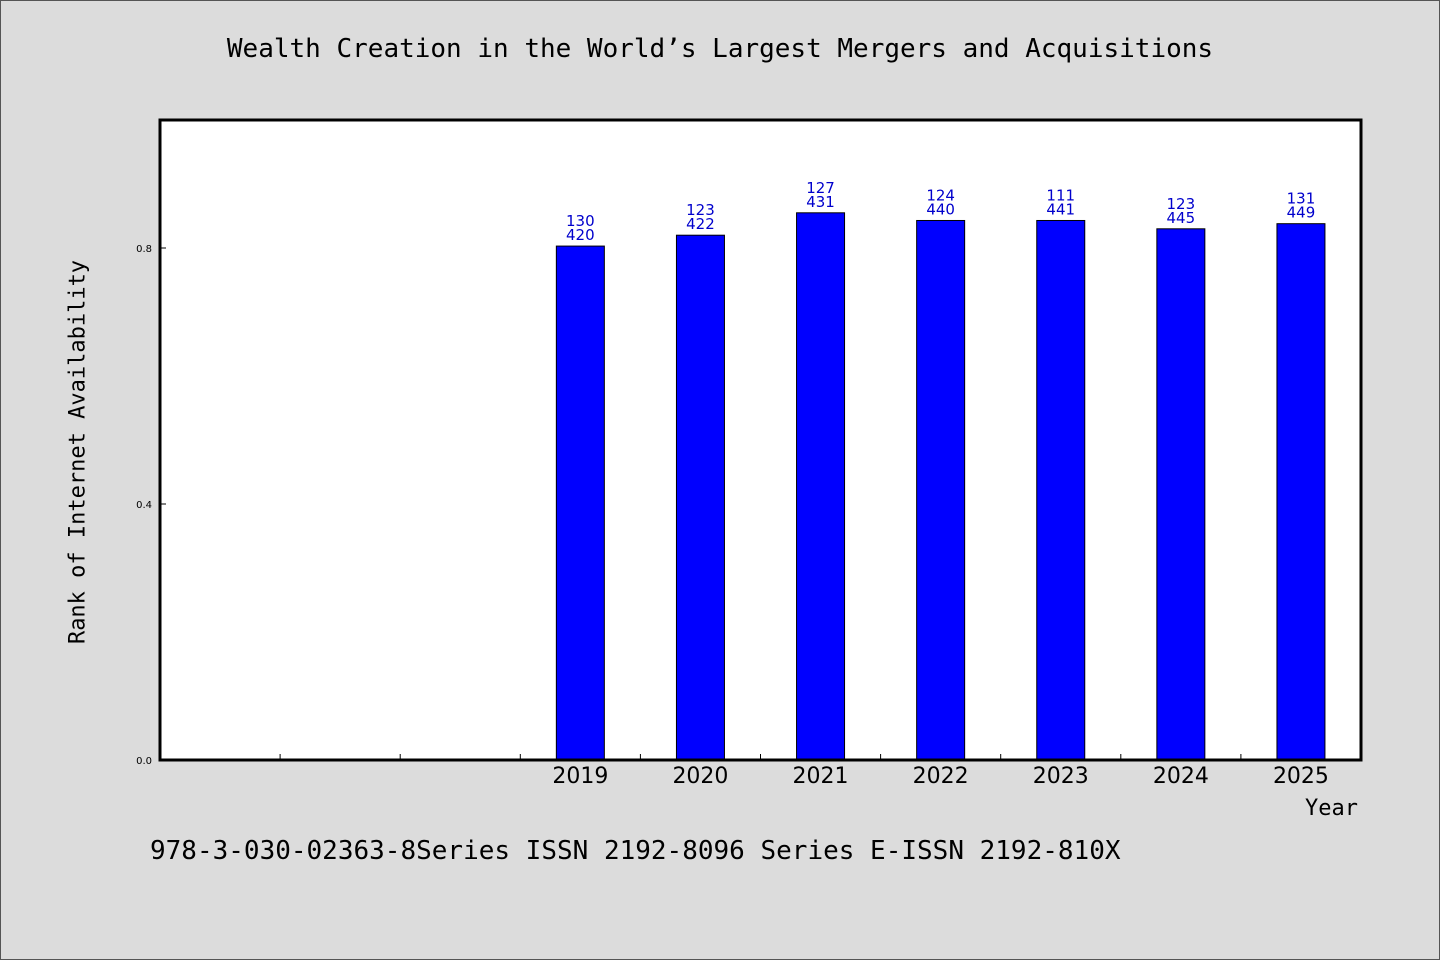 This screenshot has width=1440, height=960. What do you see at coordinates (1331, 808) in the screenshot?
I see `x-axis-label: Year` at bounding box center [1331, 808].